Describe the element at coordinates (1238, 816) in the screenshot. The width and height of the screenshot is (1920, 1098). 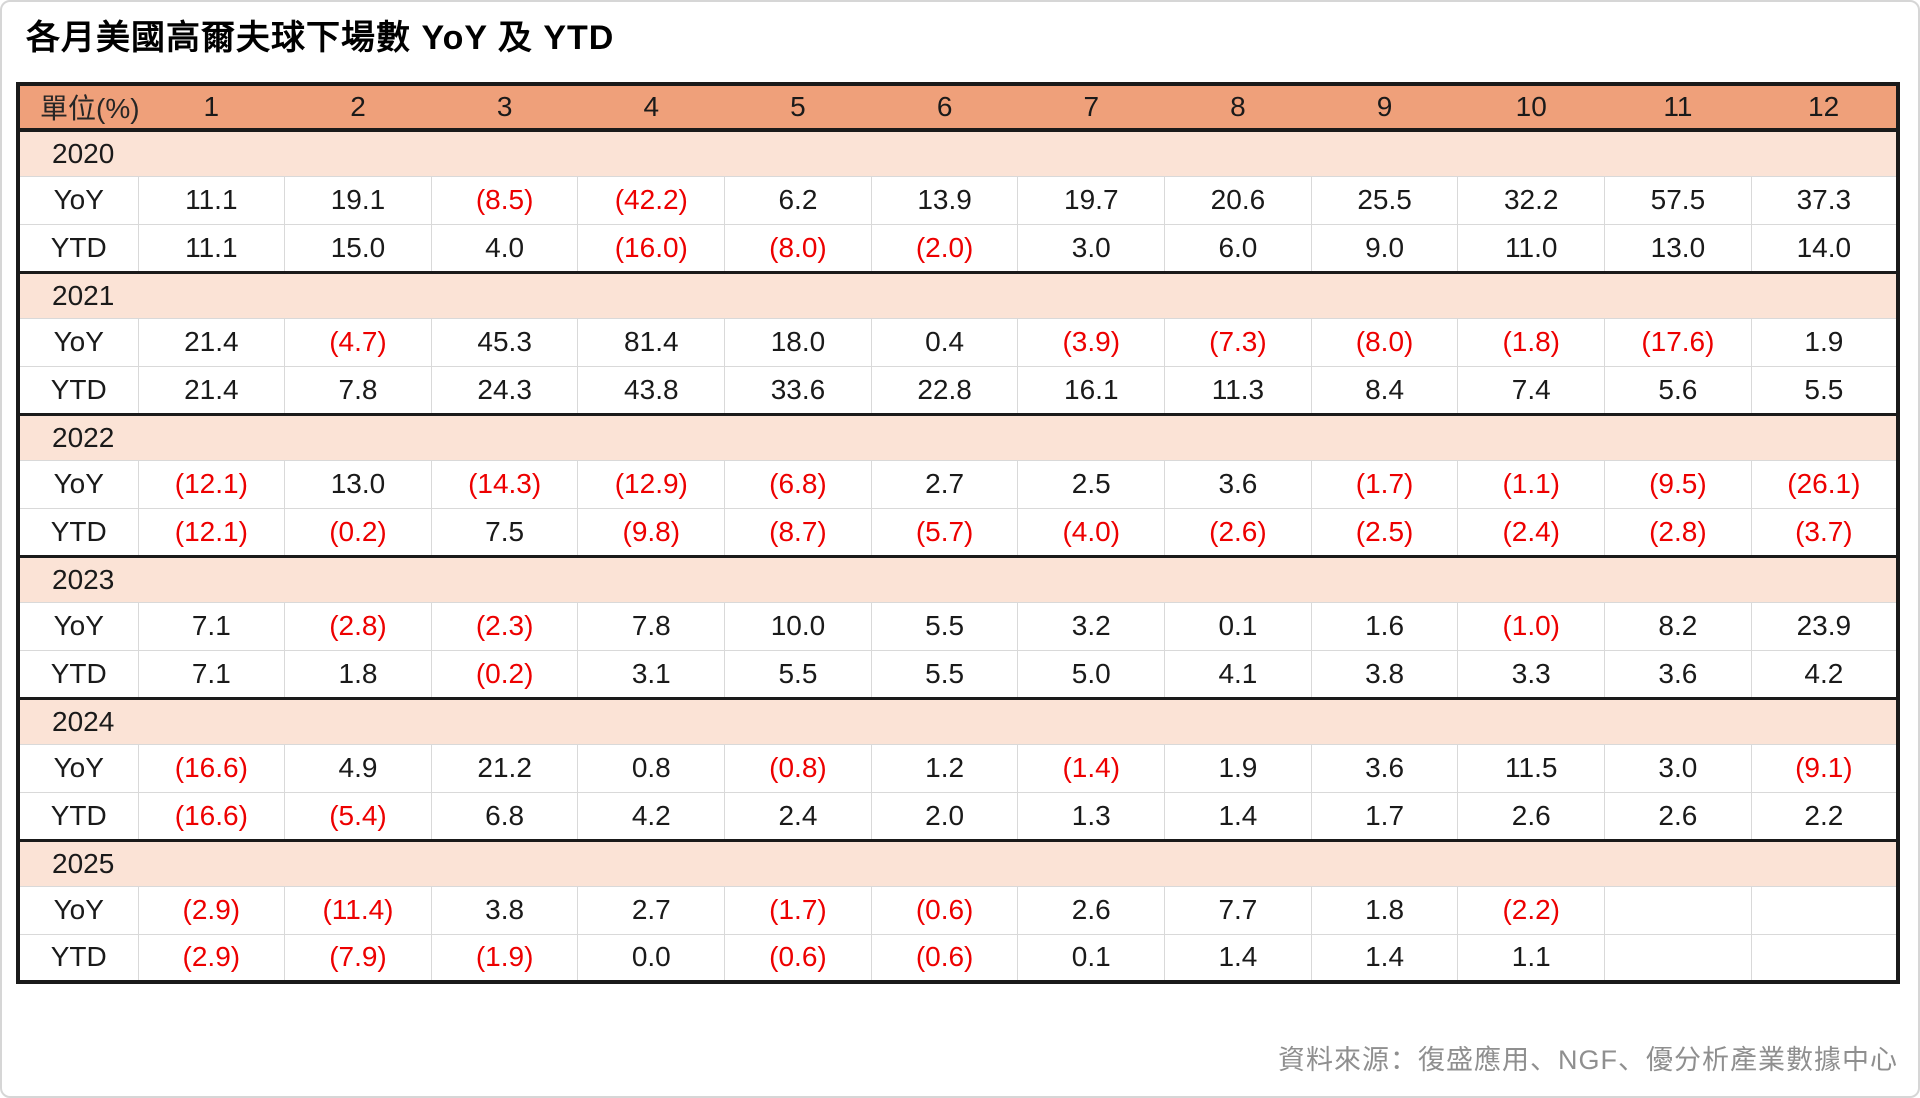
I see `data-cell: 1.4` at that location.